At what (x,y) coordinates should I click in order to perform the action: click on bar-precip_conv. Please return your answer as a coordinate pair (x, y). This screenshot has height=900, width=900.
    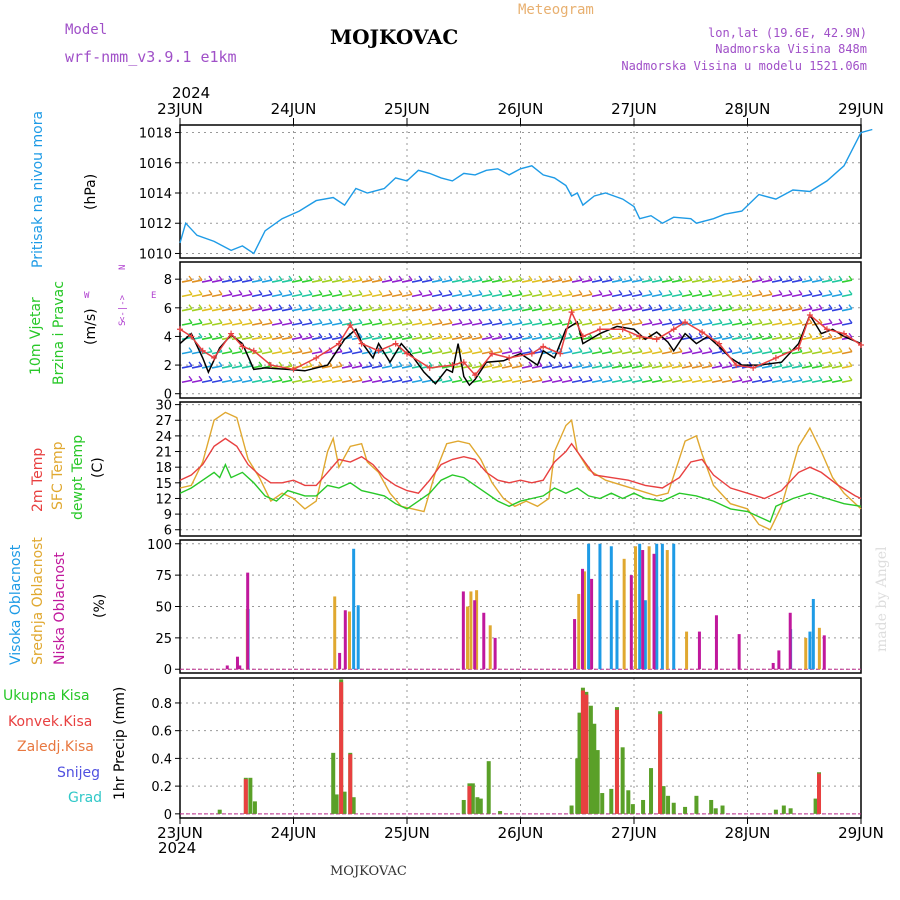
    Looking at the image, I should click on (469, 800).